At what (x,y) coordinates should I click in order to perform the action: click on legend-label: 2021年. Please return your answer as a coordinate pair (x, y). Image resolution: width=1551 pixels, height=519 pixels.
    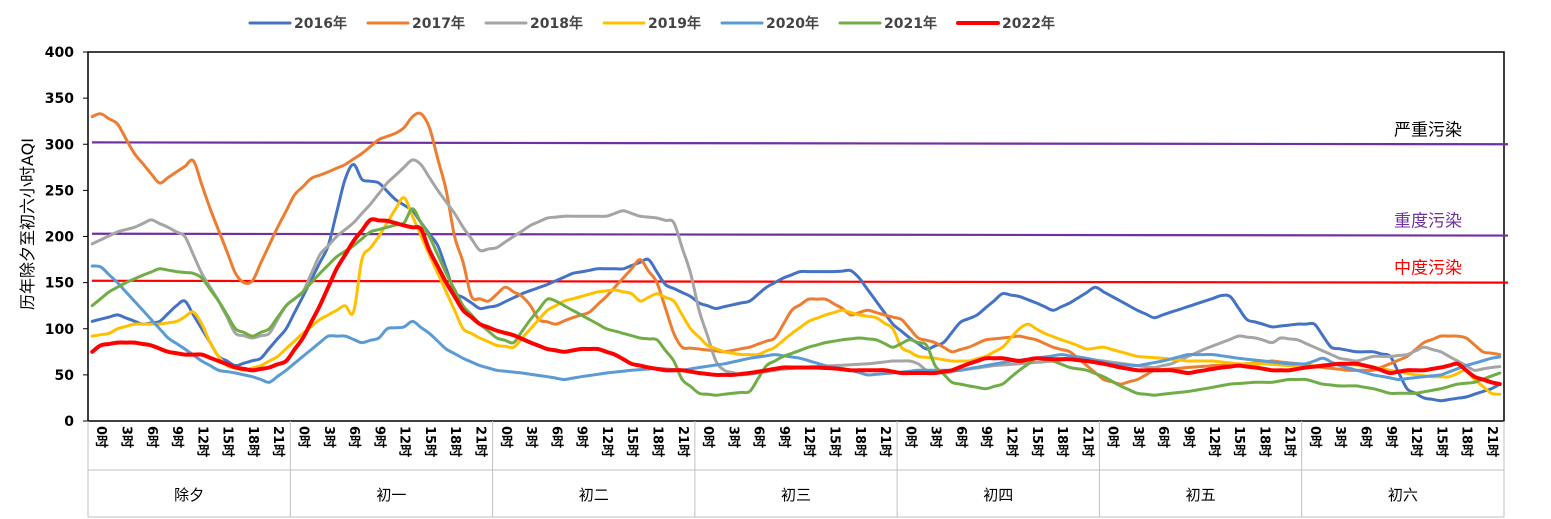
    Looking at the image, I should click on (910, 23).